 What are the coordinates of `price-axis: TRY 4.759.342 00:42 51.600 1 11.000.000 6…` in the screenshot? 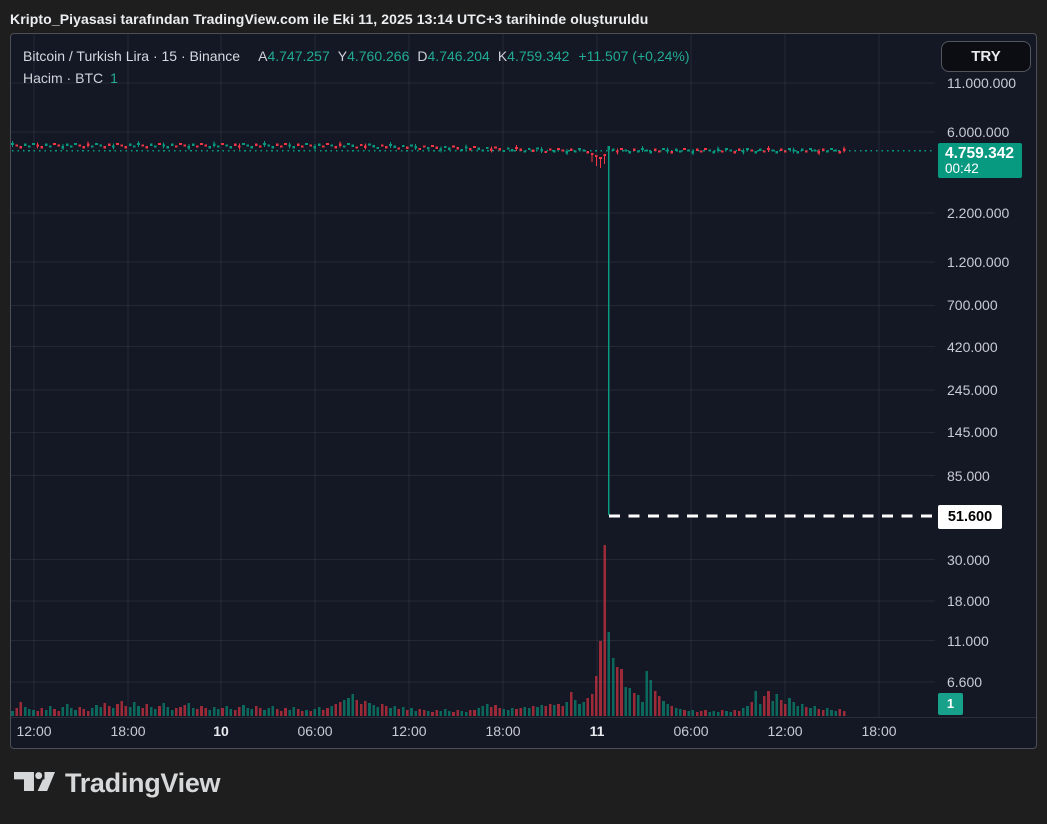 It's located at (986, 374).